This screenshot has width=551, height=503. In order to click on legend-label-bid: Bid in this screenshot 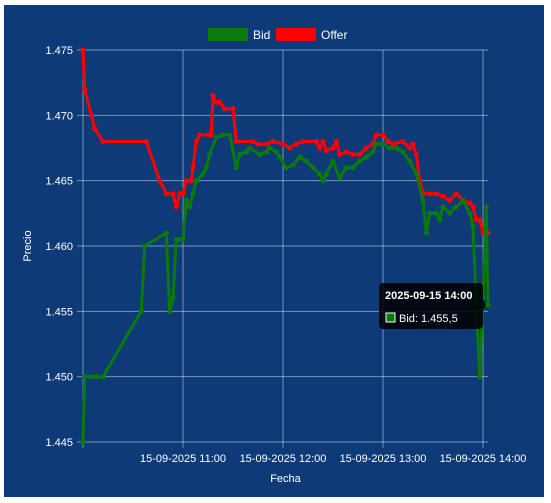, I will do `click(261, 35)`.